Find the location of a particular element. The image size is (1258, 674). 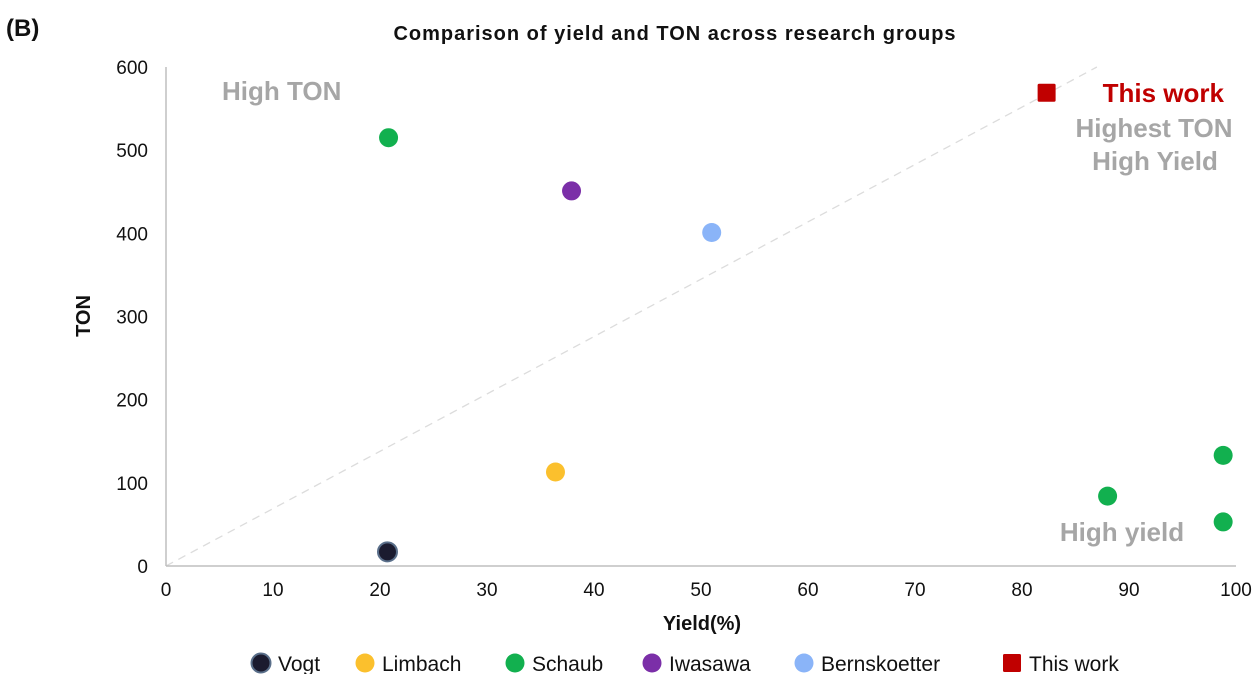

y-tick-label: 300 is located at coordinates (132, 318).